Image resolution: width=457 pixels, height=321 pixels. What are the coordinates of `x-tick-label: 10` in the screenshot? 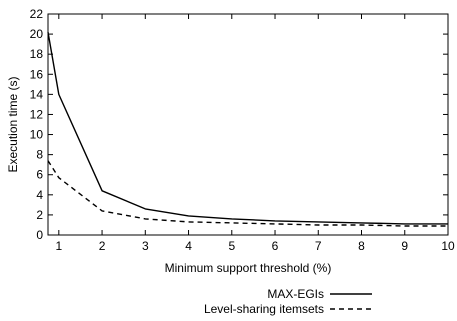 It's located at (448, 246).